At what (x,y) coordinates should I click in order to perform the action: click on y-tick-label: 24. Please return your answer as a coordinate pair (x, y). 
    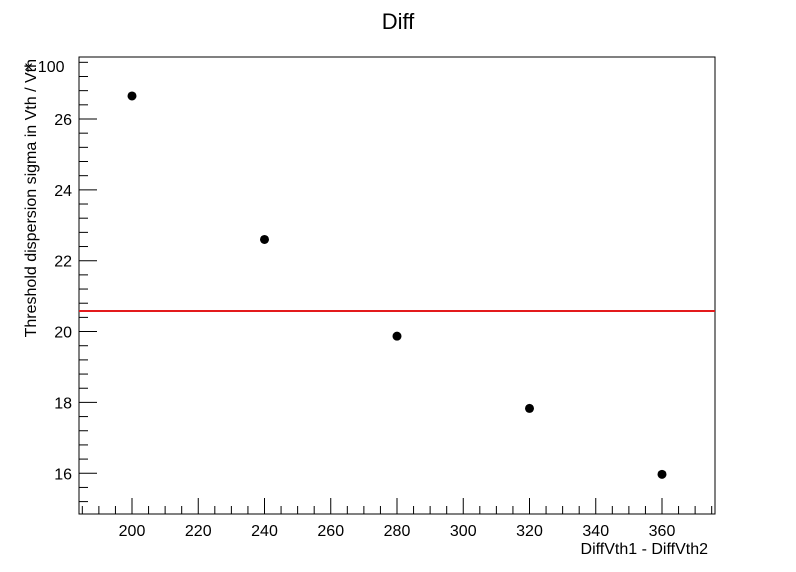
    Looking at the image, I should click on (63, 191).